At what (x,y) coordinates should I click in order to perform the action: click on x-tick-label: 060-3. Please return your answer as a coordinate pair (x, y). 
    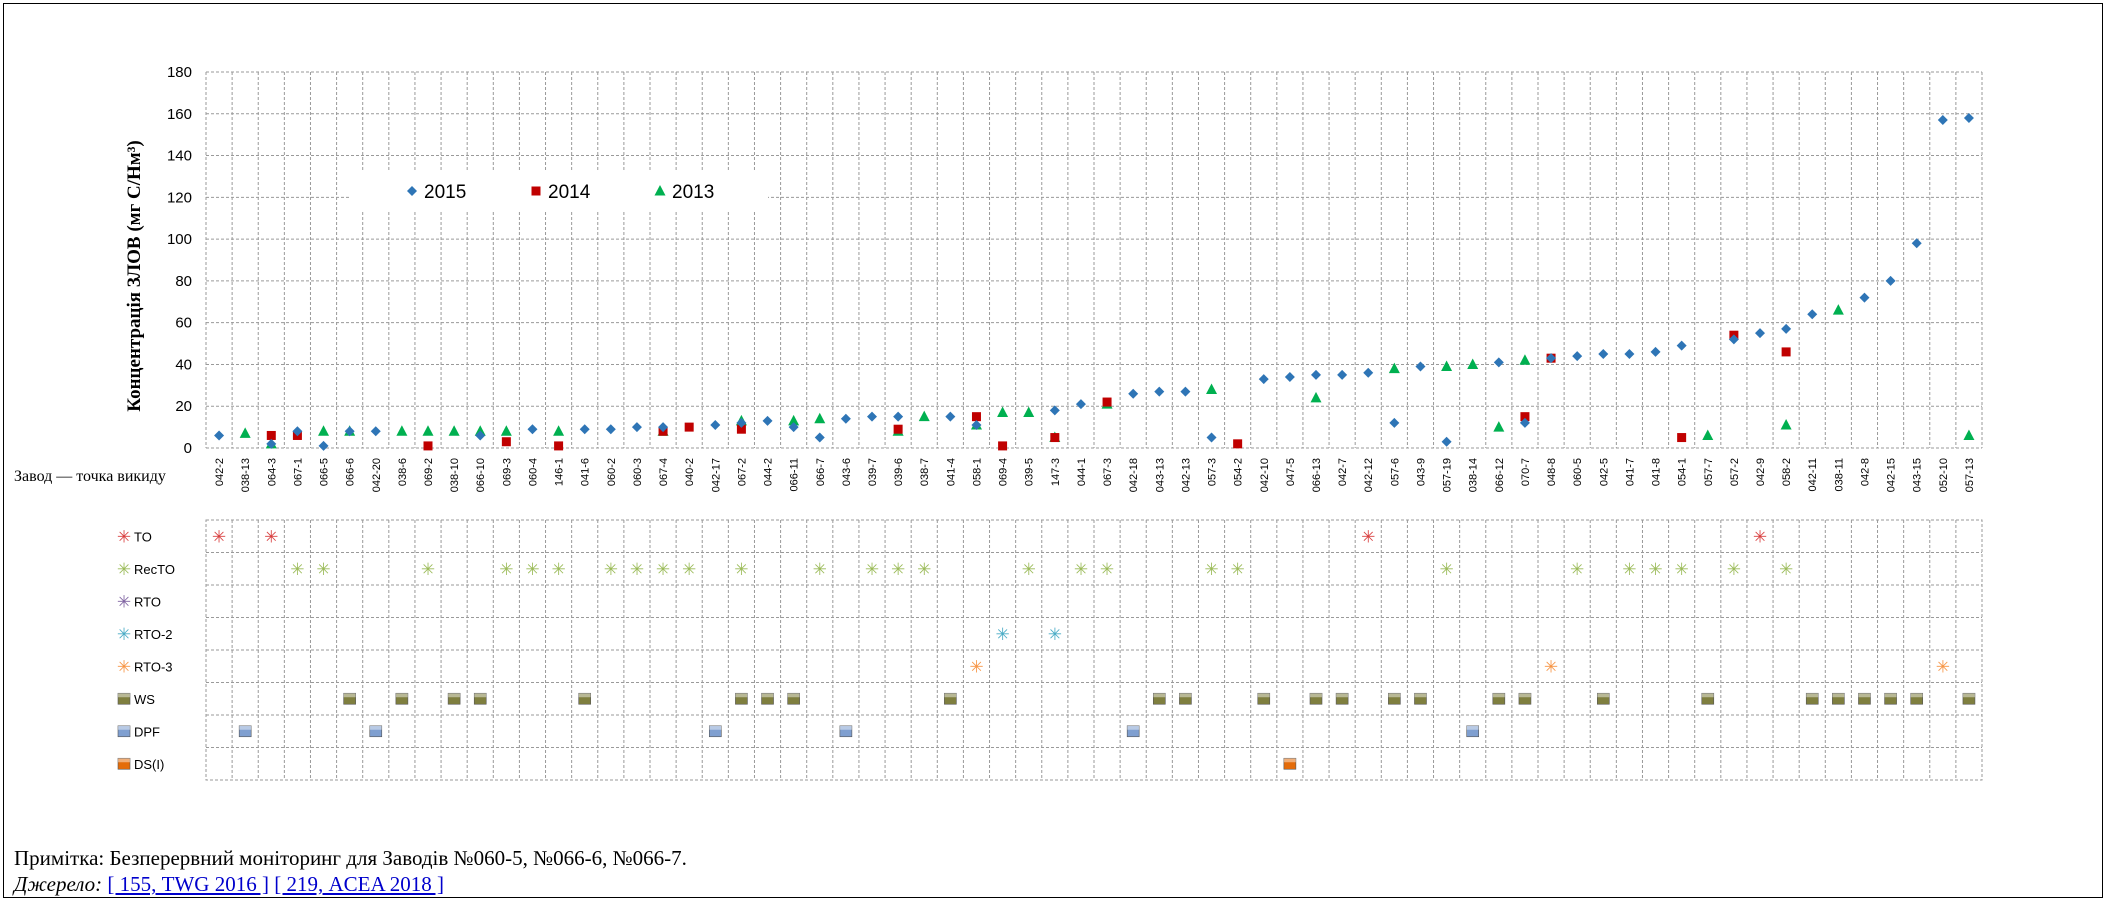
    Looking at the image, I should click on (638, 472).